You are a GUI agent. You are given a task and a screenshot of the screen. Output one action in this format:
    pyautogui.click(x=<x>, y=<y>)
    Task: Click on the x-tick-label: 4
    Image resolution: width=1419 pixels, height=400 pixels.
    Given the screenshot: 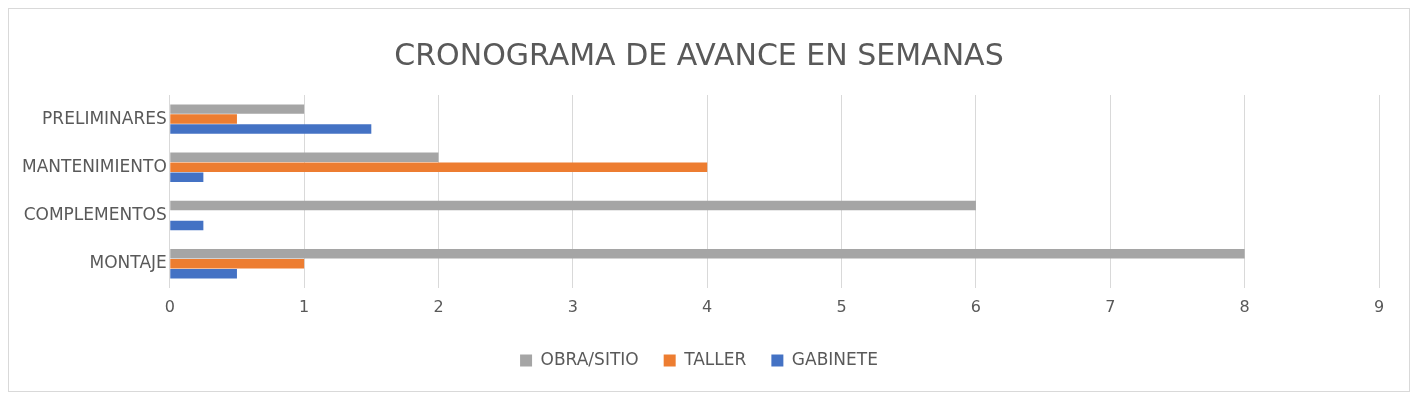 What is the action you would take?
    pyautogui.click(x=707, y=306)
    